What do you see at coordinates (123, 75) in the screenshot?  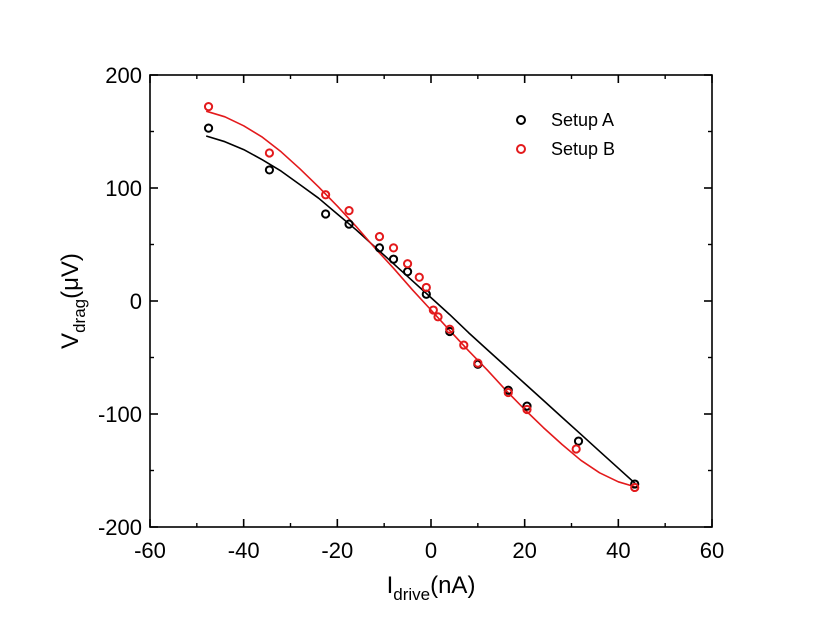 I see `y-tick-label: 200` at bounding box center [123, 75].